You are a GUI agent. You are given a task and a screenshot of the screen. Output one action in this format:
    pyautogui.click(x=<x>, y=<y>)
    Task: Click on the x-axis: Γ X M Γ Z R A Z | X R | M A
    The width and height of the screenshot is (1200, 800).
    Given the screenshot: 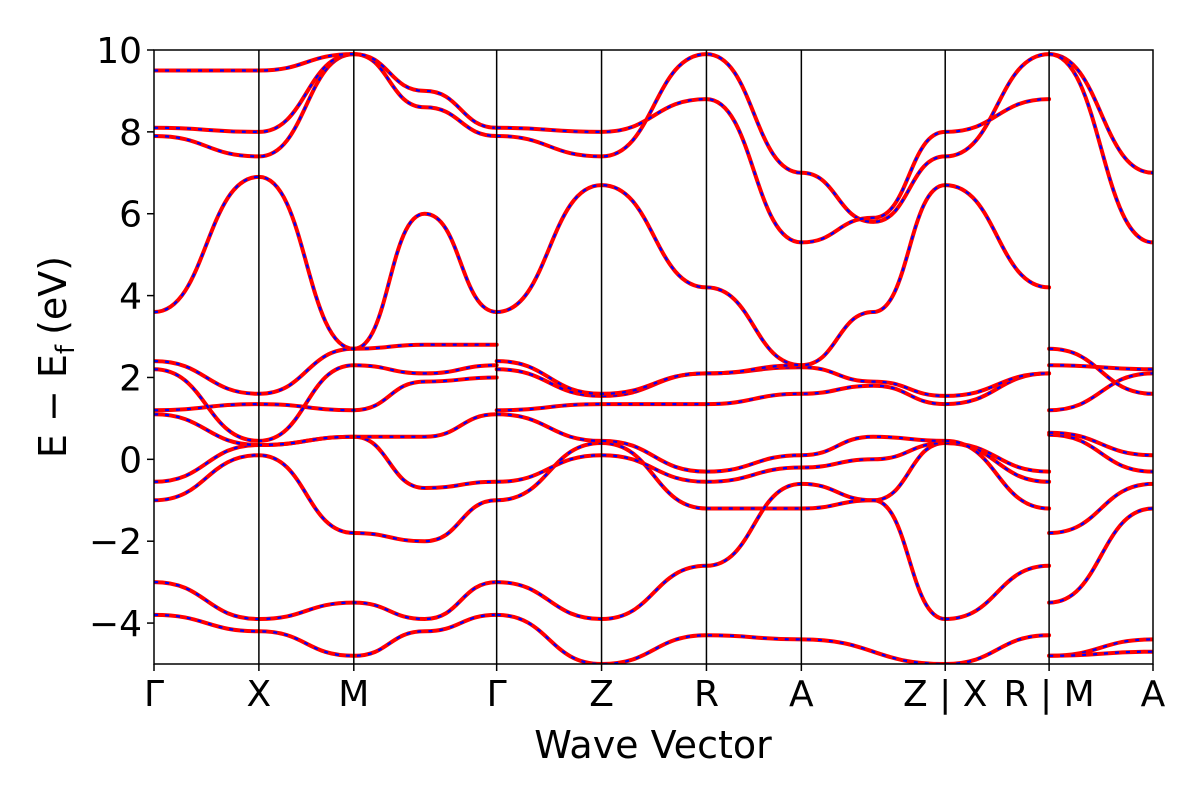 What is the action you would take?
    pyautogui.click(x=655, y=689)
    